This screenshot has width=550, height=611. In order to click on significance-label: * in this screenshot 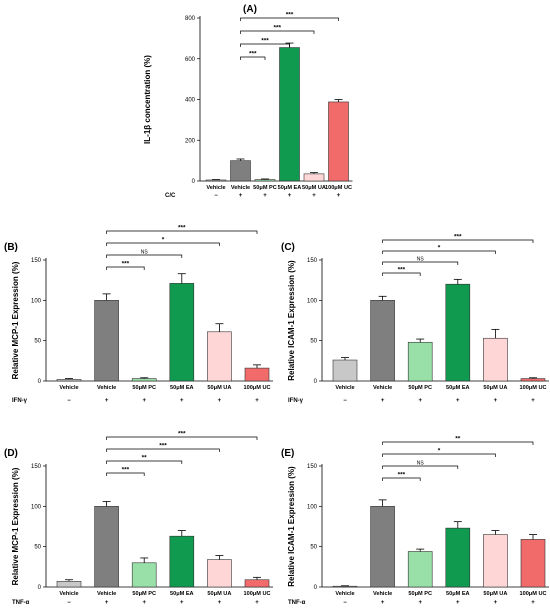, I will do `click(439, 451)`.